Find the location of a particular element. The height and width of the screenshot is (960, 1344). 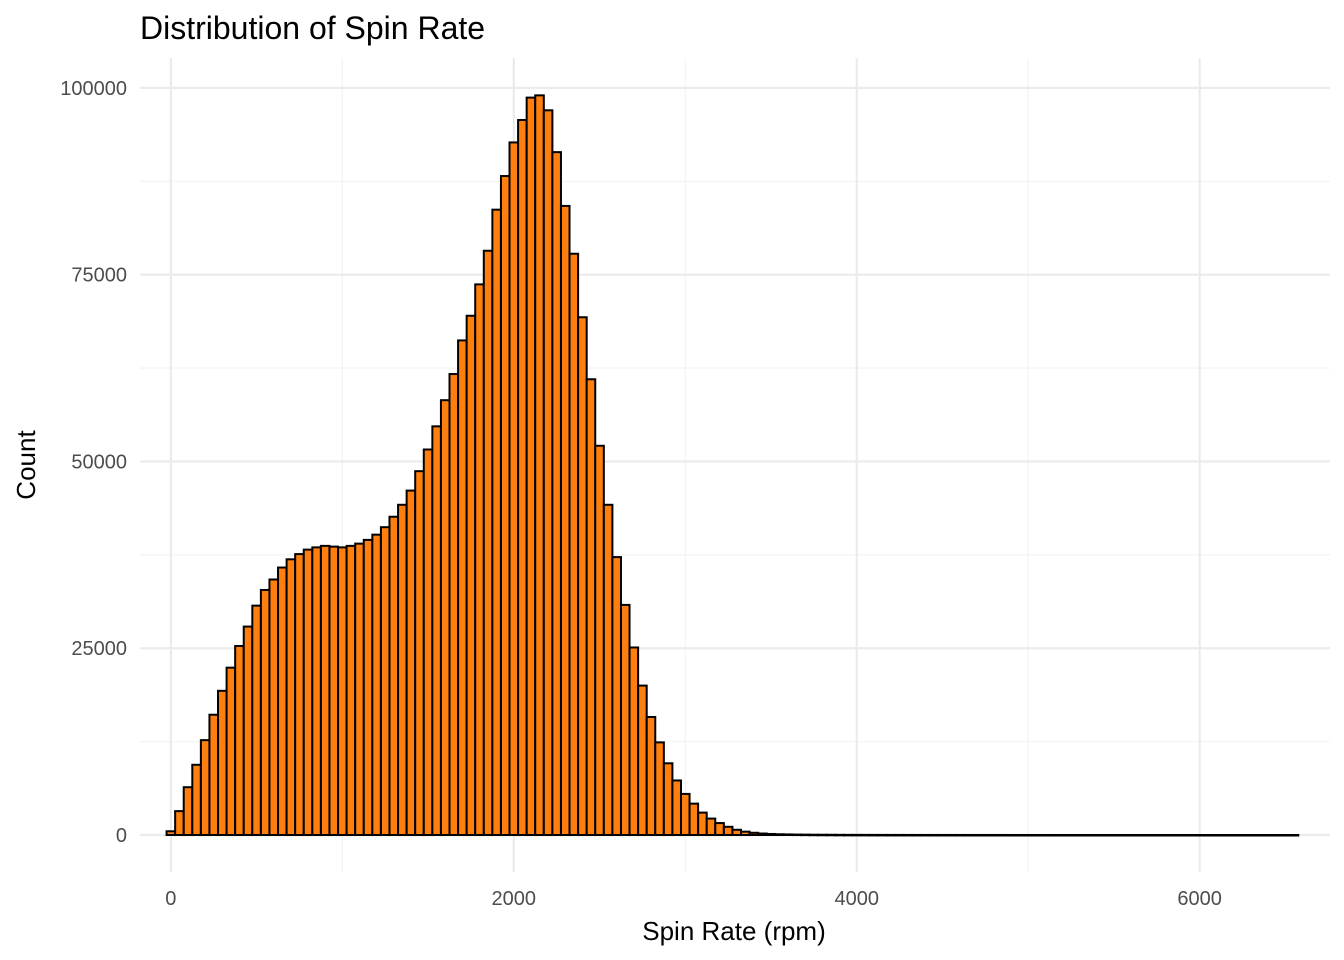

y-tick-label: 0 is located at coordinates (121, 836).